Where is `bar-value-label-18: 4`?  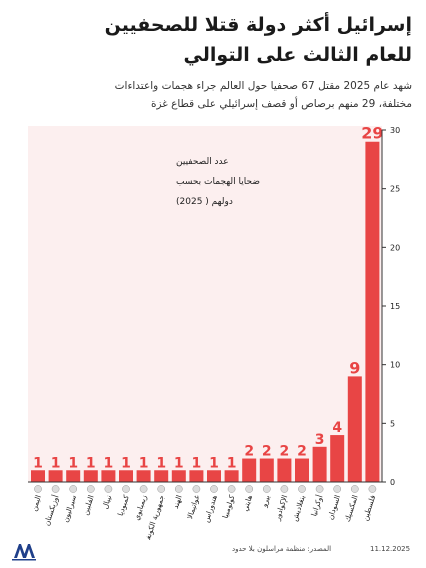 bar-value-label-18: 4 is located at coordinates (337, 428).